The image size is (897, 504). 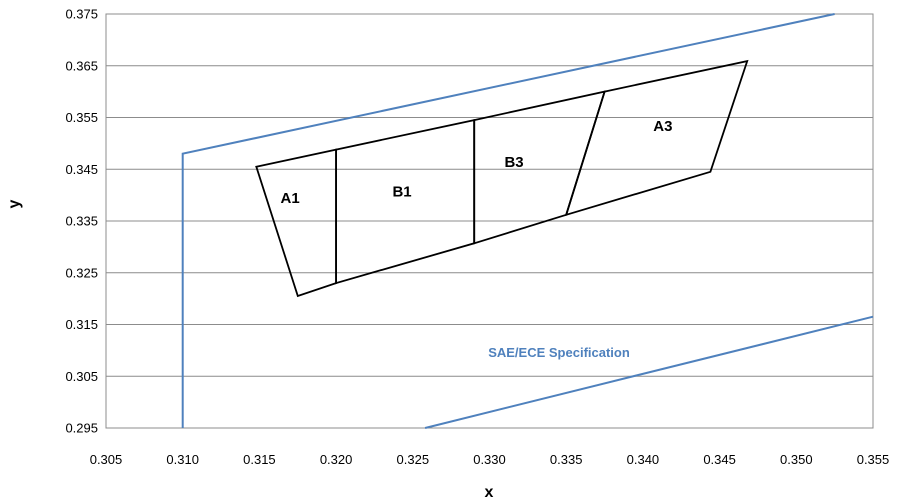 I want to click on y-tick-label: 0.345, so click(x=81, y=169).